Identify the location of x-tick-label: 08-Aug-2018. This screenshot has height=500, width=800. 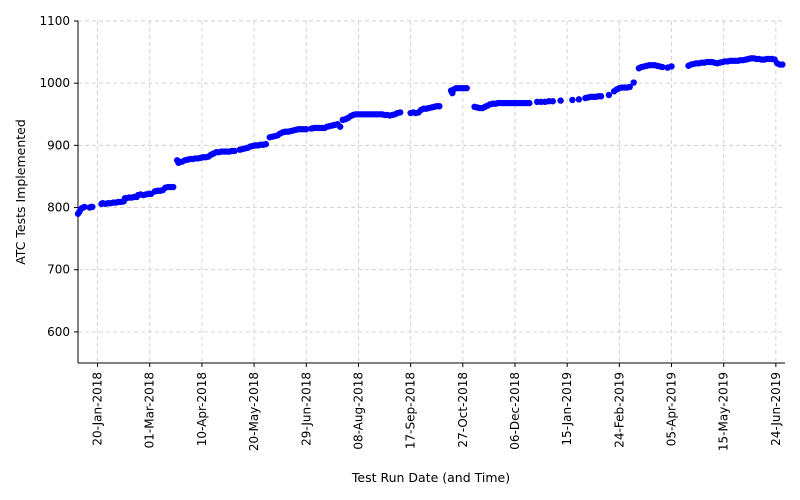
(358, 411).